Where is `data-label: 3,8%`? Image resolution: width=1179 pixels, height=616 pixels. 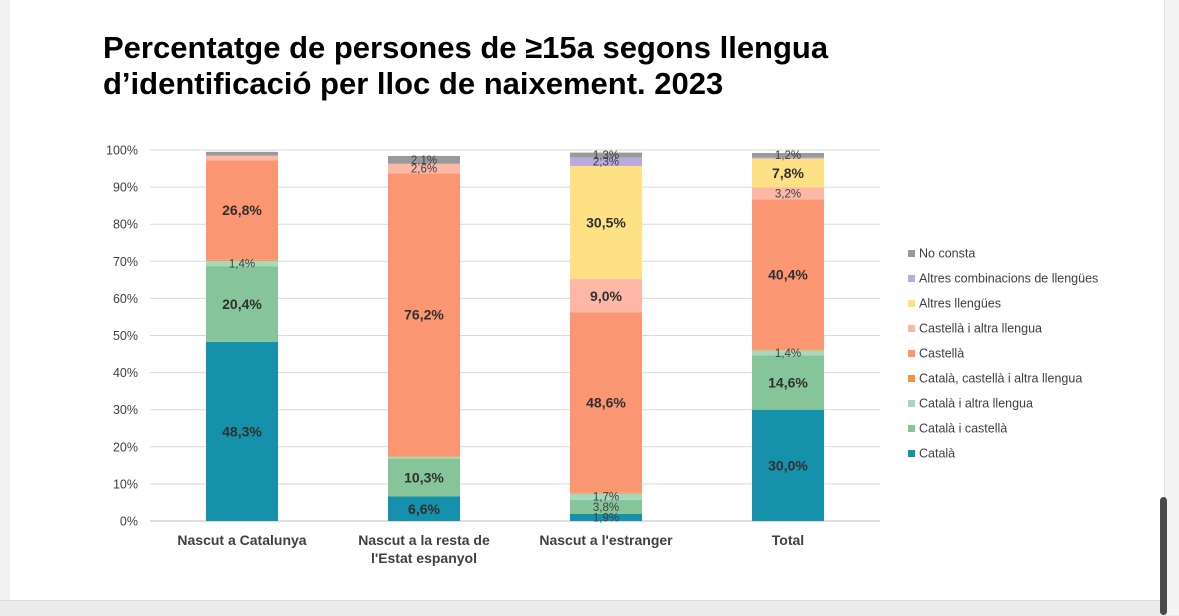
data-label: 3,8% is located at coordinates (606, 508).